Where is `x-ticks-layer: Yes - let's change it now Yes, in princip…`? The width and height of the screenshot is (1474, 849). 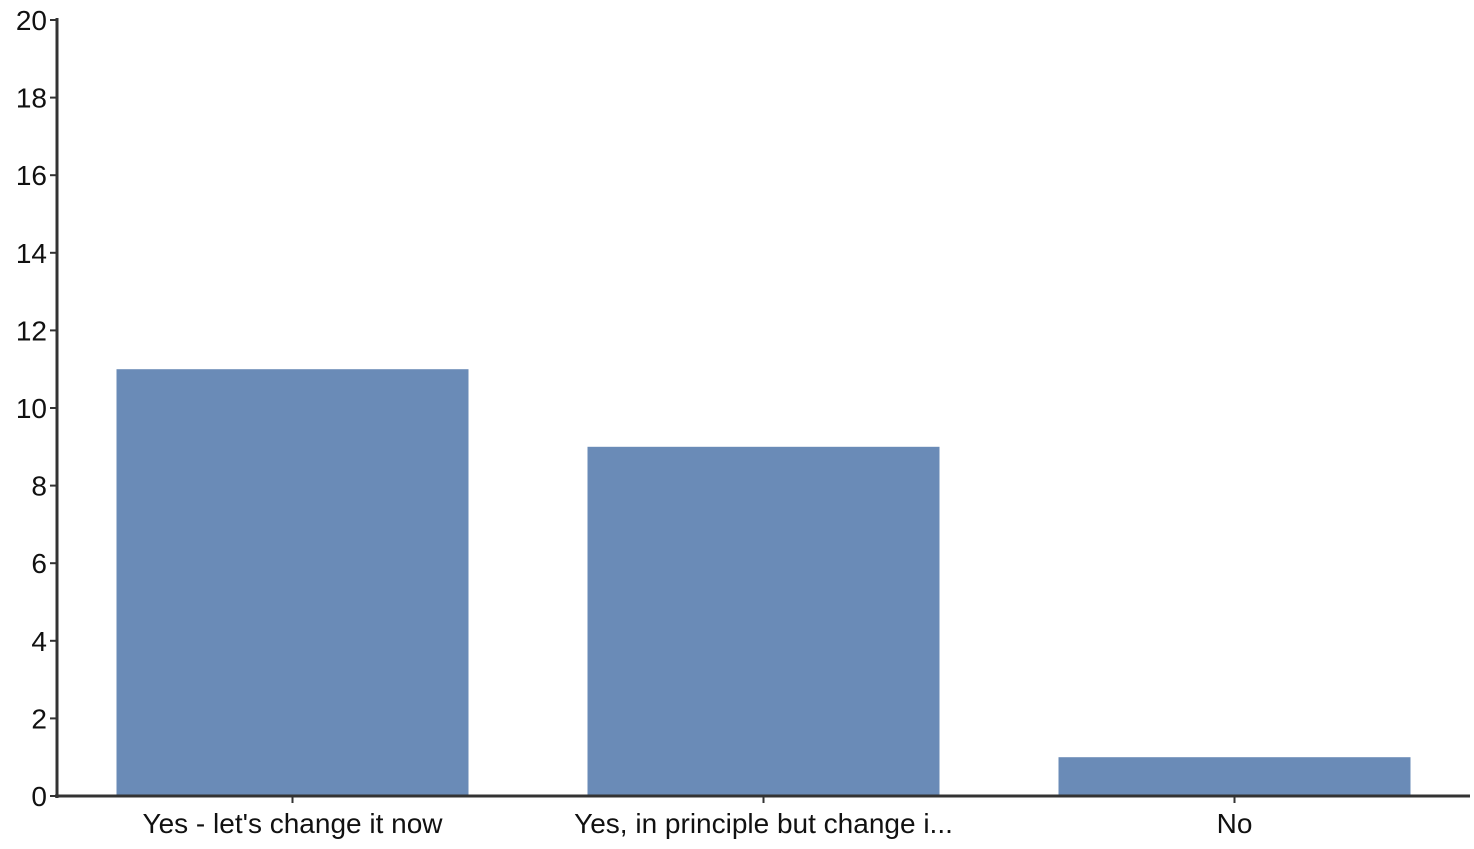 x-ticks-layer: Yes - let's change it now Yes, in princip… is located at coordinates (697, 817).